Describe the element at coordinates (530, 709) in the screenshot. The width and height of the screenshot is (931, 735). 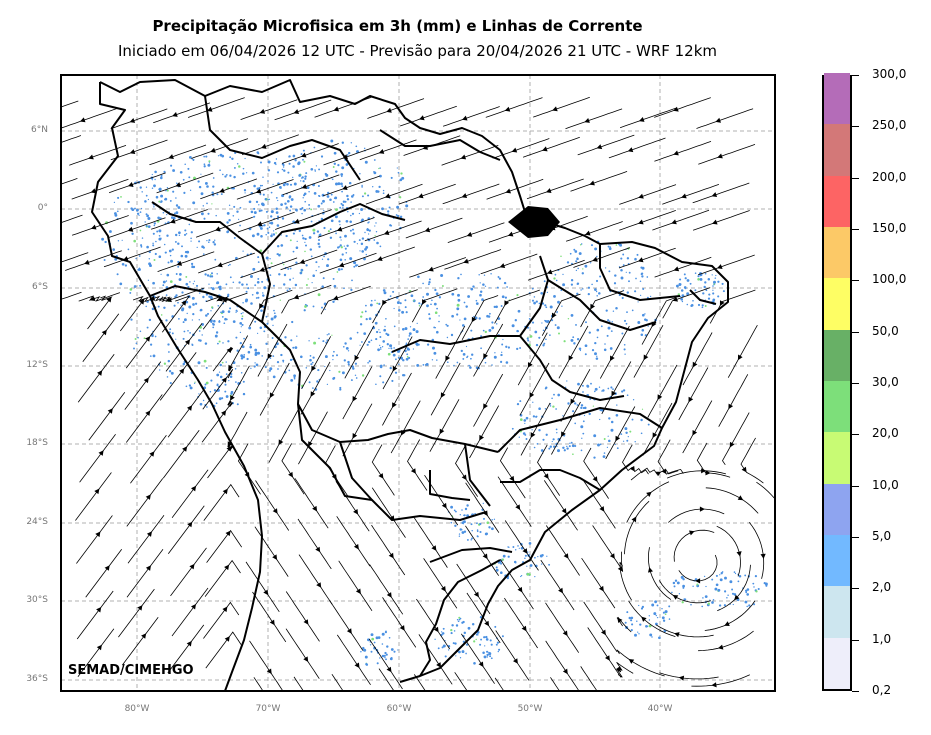
I see `lon-tick-label: 50°W` at that location.